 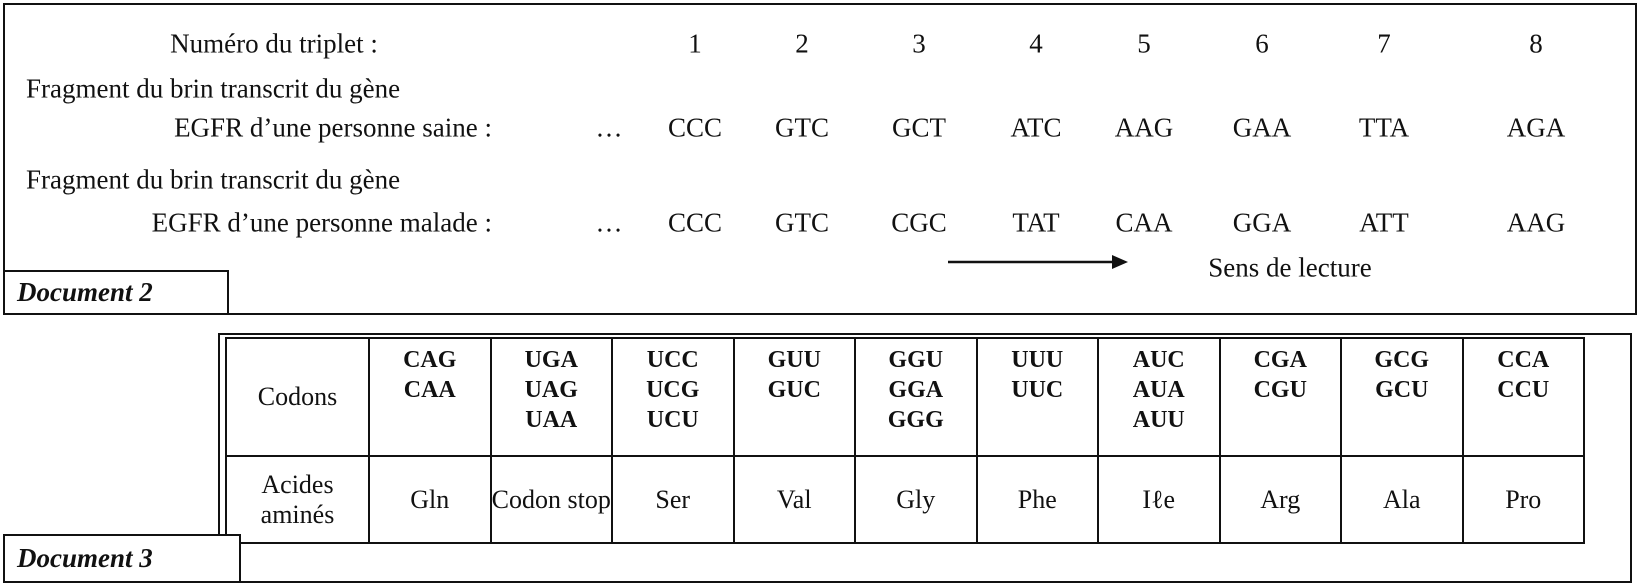 What do you see at coordinates (1158, 360) in the screenshot?
I see `codon: AUC` at bounding box center [1158, 360].